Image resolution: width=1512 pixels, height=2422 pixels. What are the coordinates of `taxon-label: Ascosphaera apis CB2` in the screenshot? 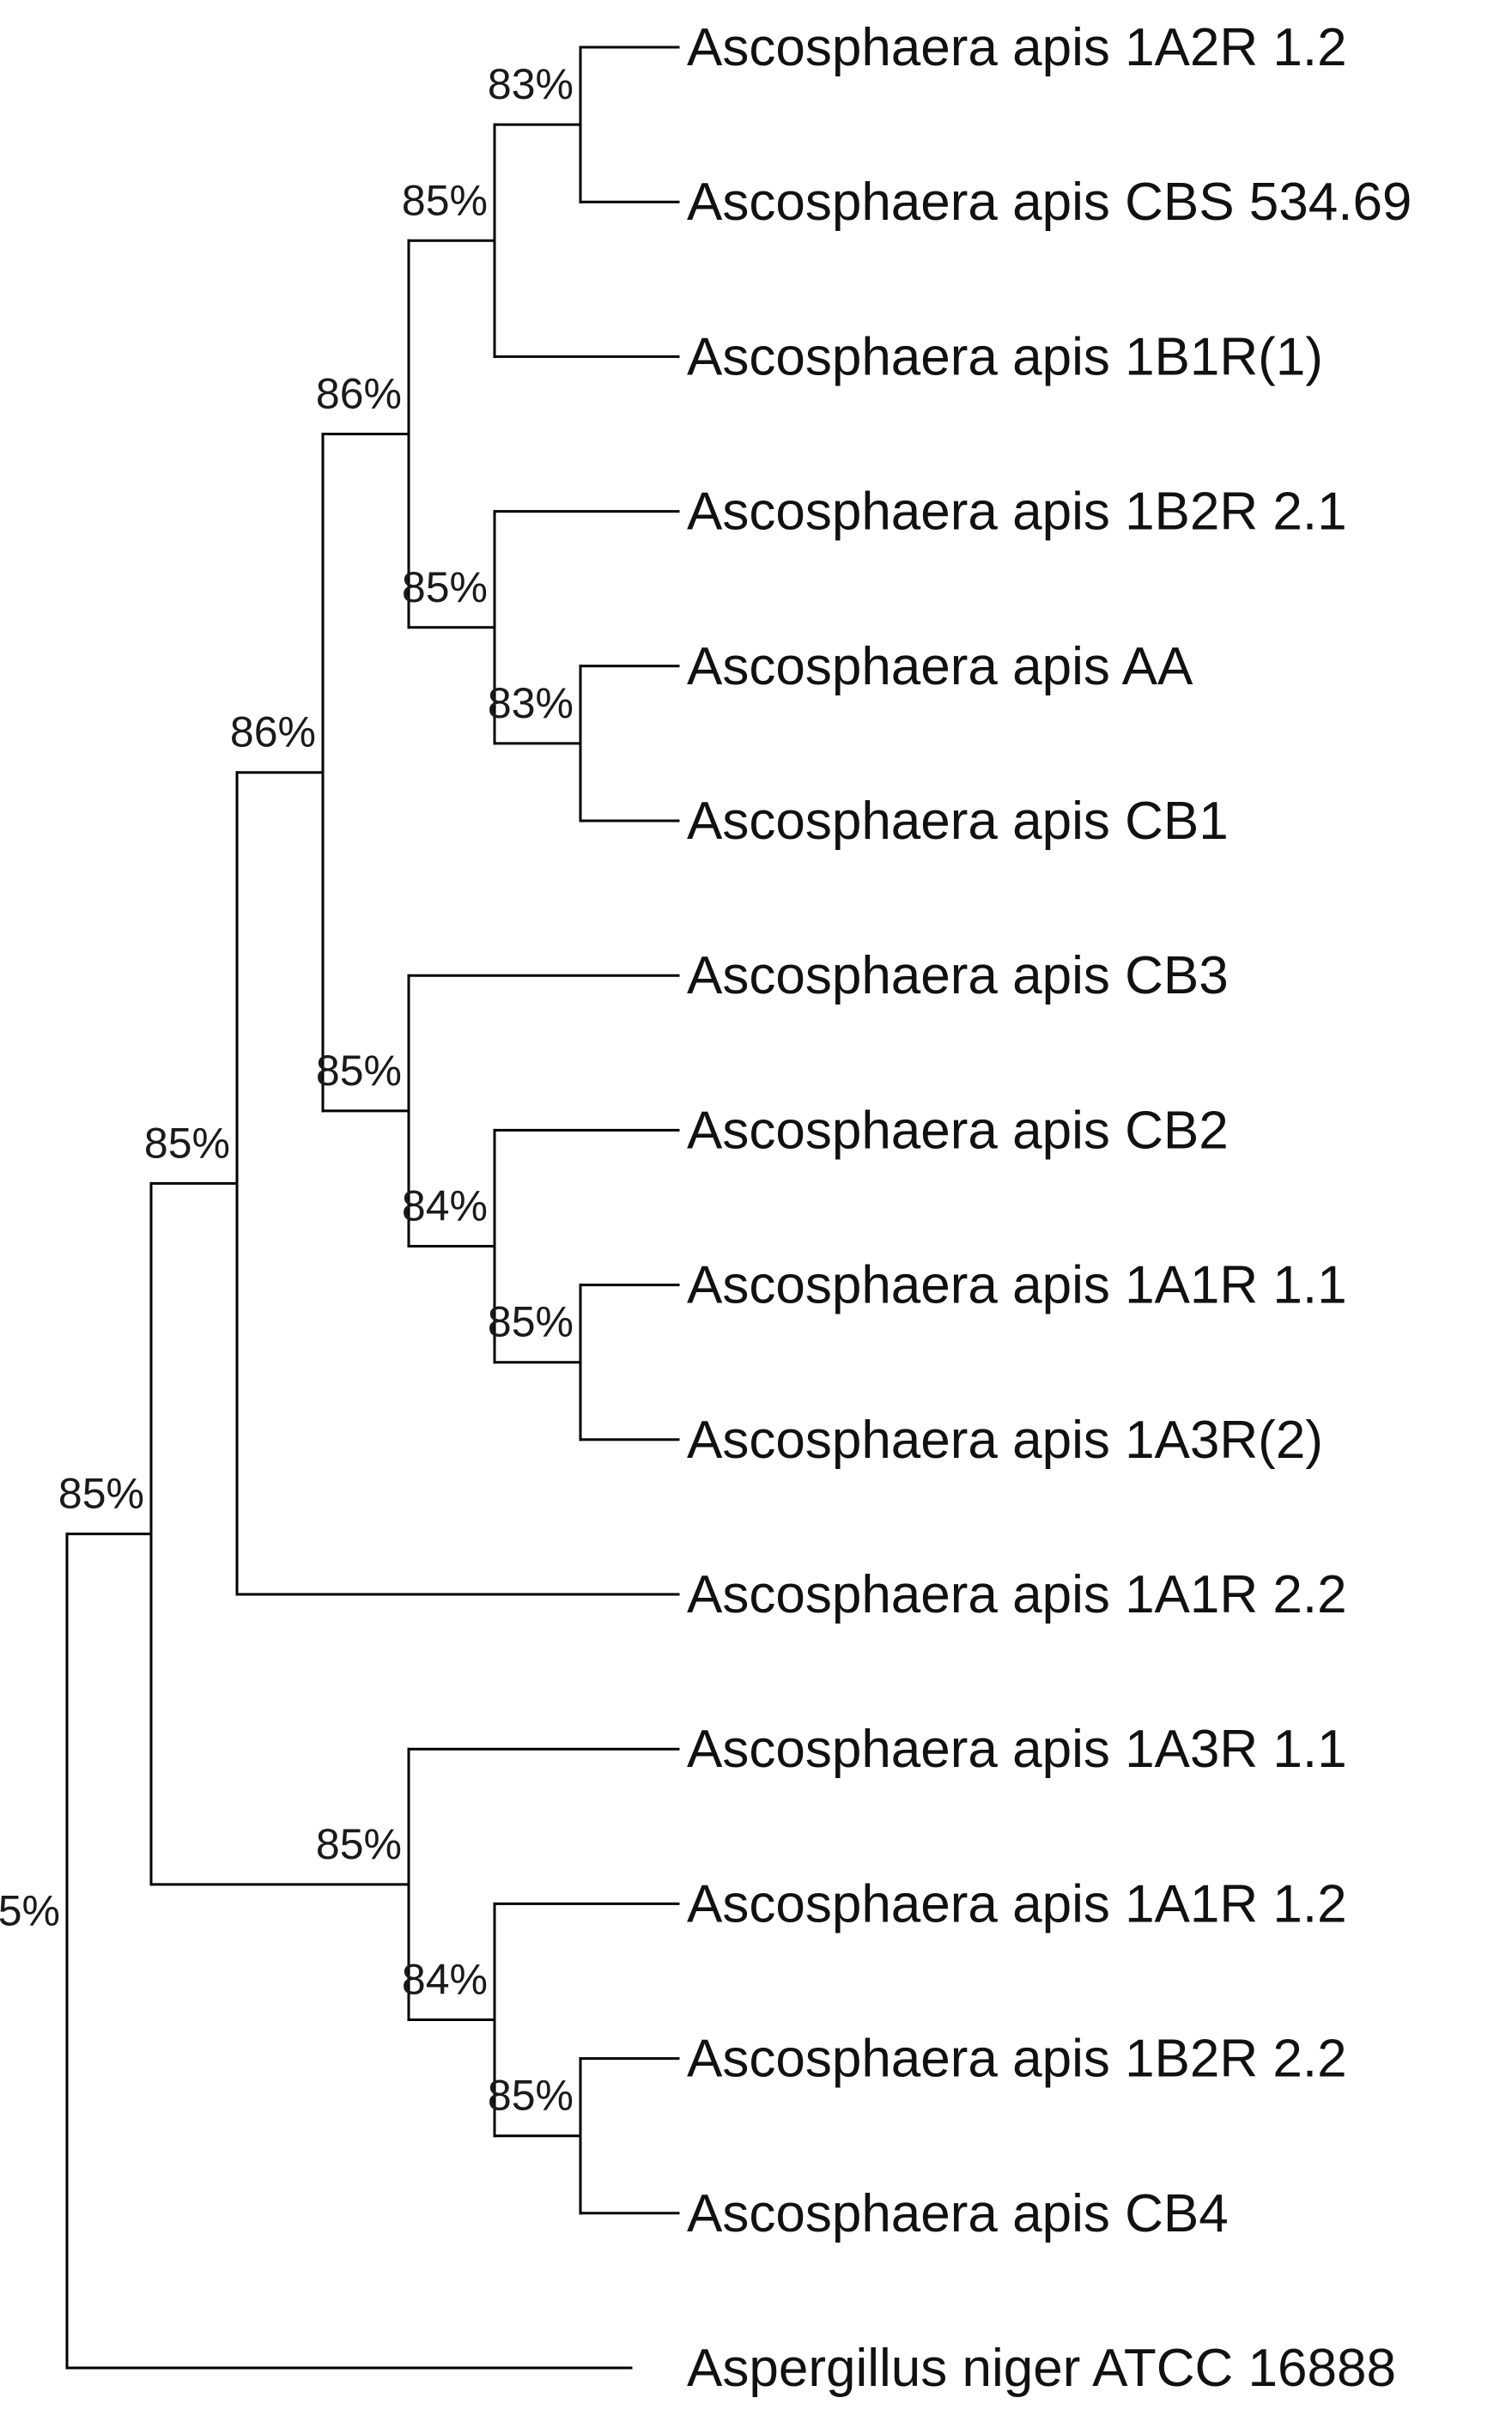 It's located at (958, 1130).